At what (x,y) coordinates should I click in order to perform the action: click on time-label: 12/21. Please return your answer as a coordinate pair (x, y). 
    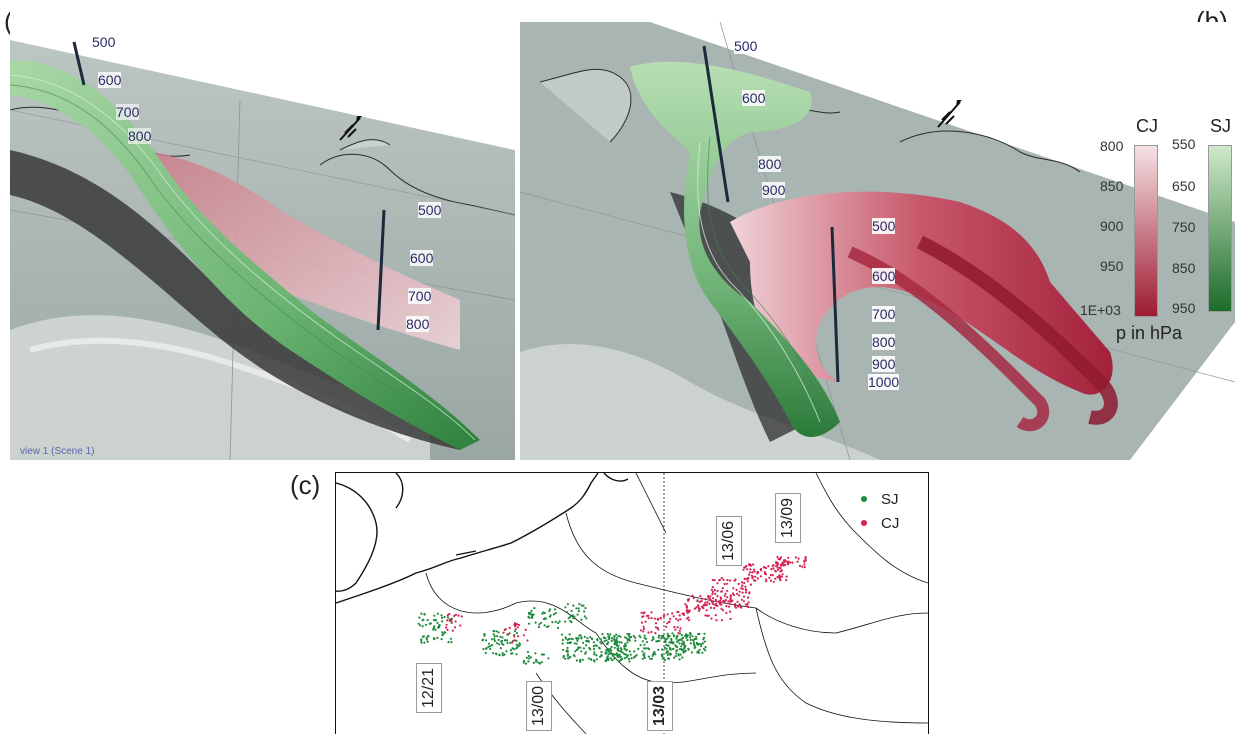
    Looking at the image, I should click on (429, 688).